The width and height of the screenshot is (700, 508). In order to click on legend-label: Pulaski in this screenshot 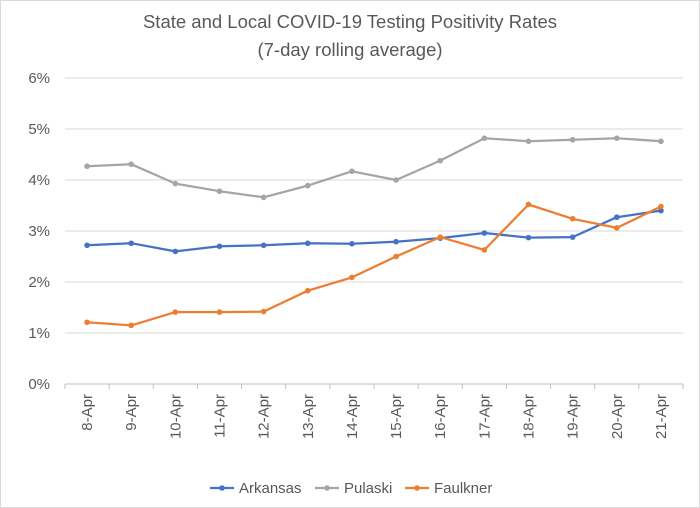, I will do `click(368, 488)`.